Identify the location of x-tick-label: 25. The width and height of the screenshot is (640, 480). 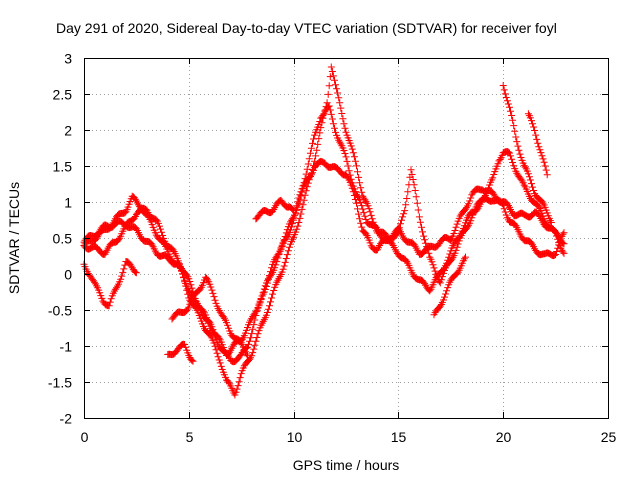
(609, 437).